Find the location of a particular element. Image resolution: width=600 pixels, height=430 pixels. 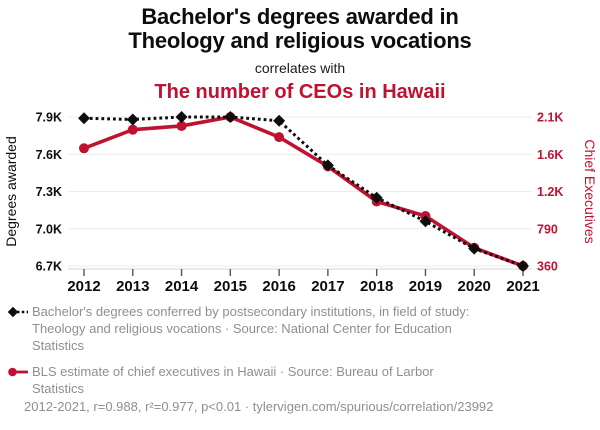

x-axis-tick-label: 2020 is located at coordinates (474, 286).